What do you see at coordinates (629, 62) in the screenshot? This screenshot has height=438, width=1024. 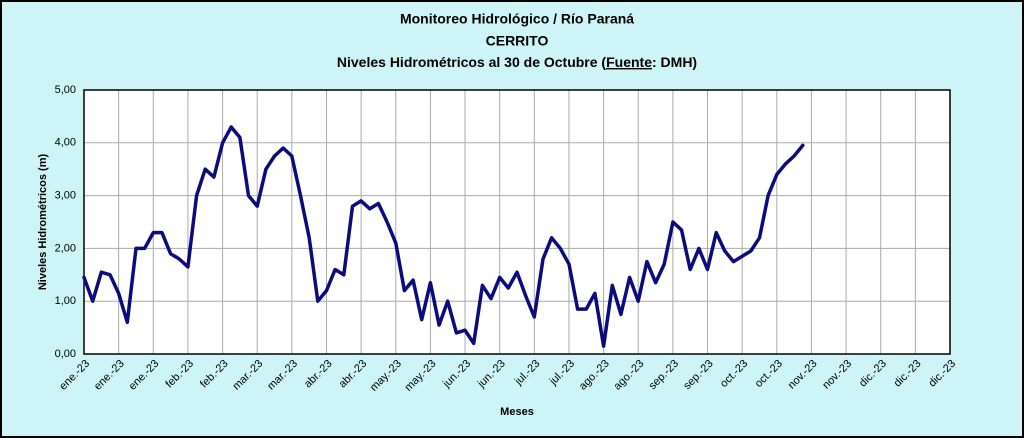 I see `caption-part: Fuente` at bounding box center [629, 62].